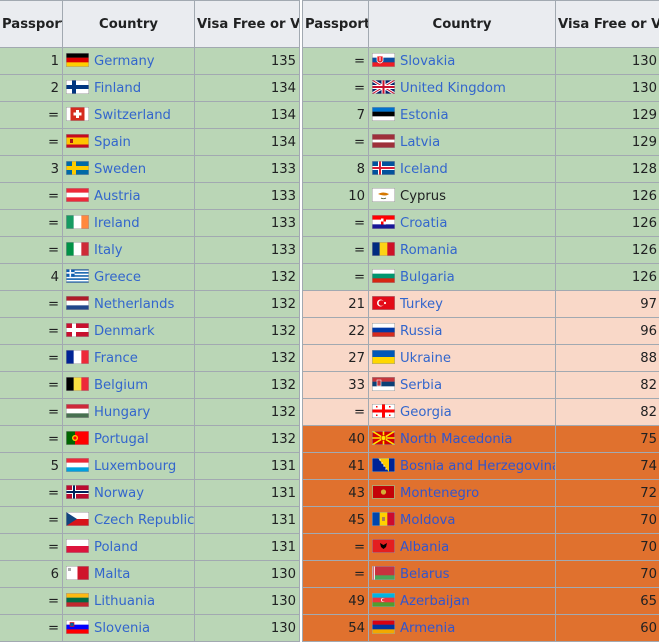 This screenshot has height=642, width=659. I want to click on country-link: Serbia, so click(421, 385).